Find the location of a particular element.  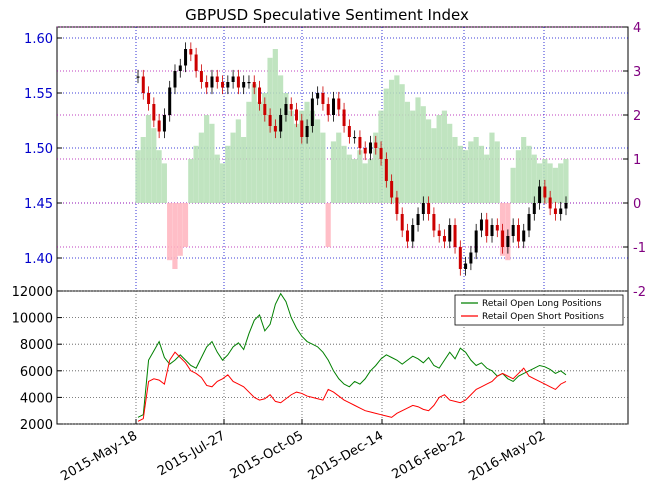

legend-label-long: Retail Open Long Positions is located at coordinates (542, 304).